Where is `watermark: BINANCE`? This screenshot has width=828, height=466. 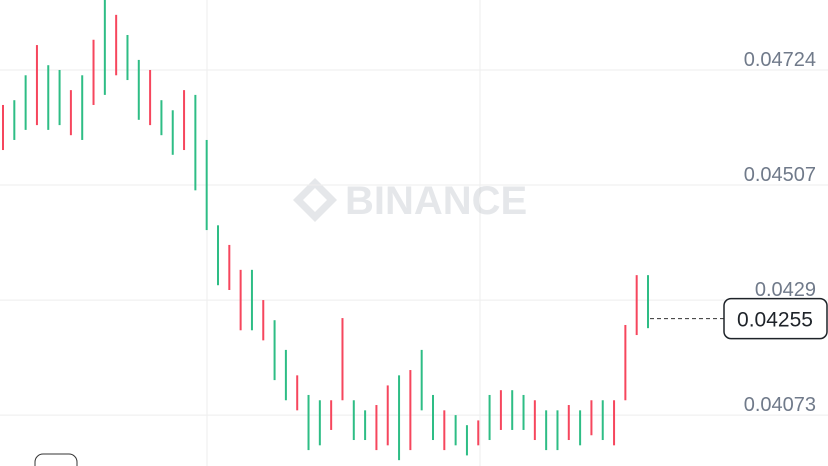
watermark: BINANCE is located at coordinates (410, 200).